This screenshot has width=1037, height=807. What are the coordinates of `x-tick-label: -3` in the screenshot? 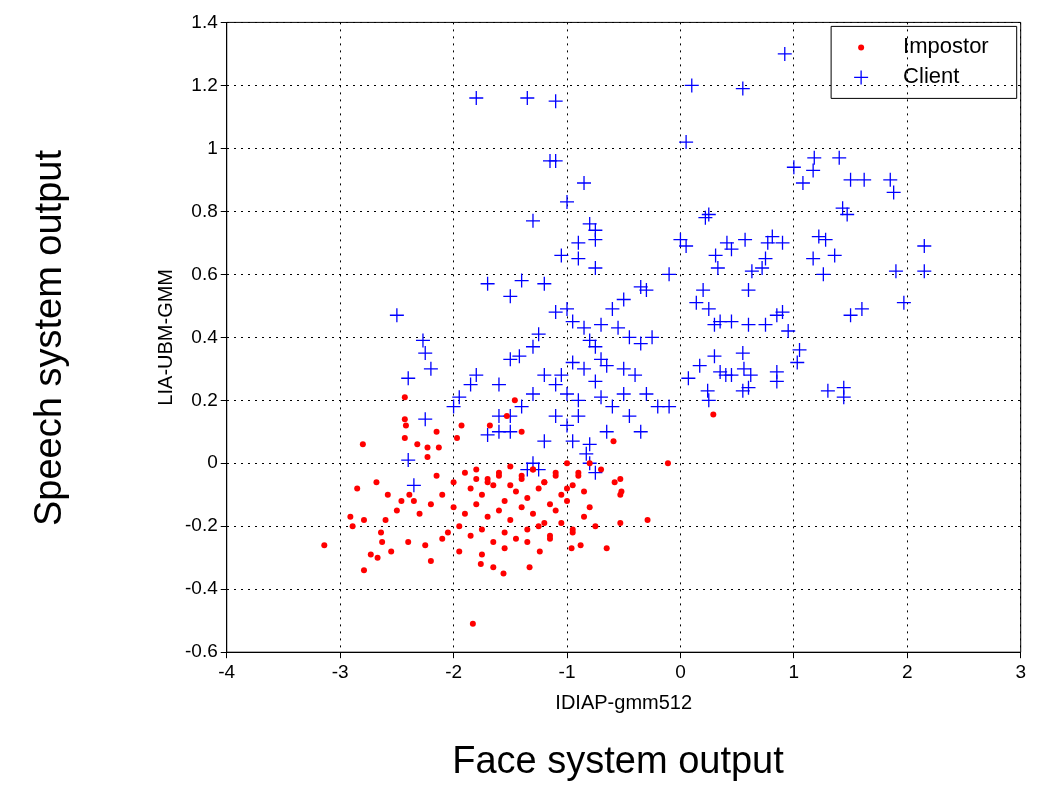 It's located at (340, 671).